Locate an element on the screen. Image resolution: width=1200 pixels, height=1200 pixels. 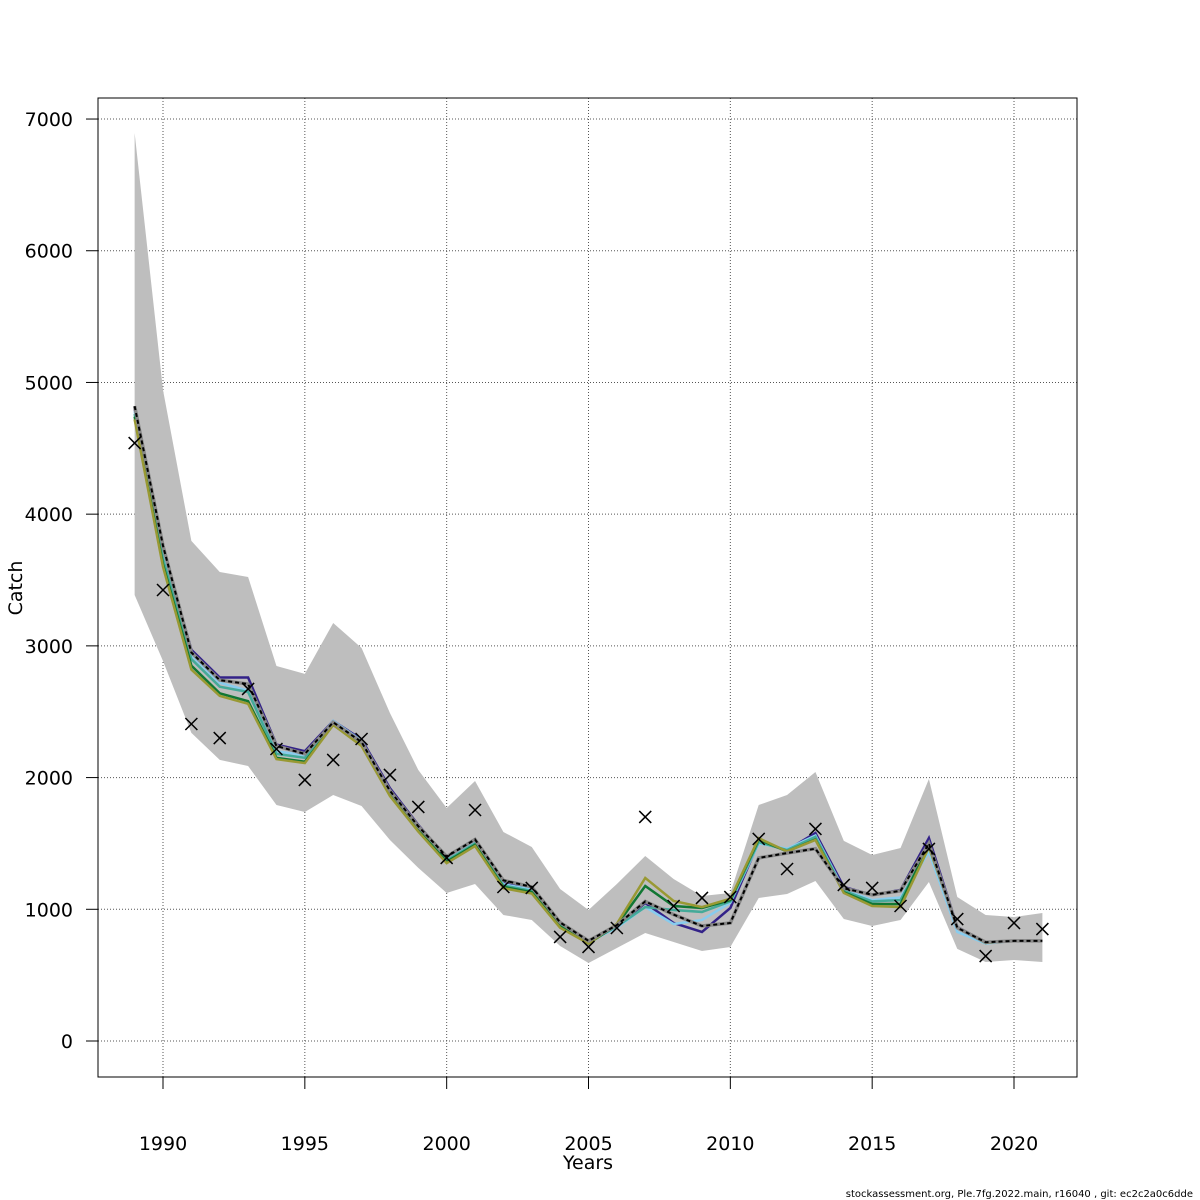
x-tick-label: 2010 is located at coordinates (730, 1144).